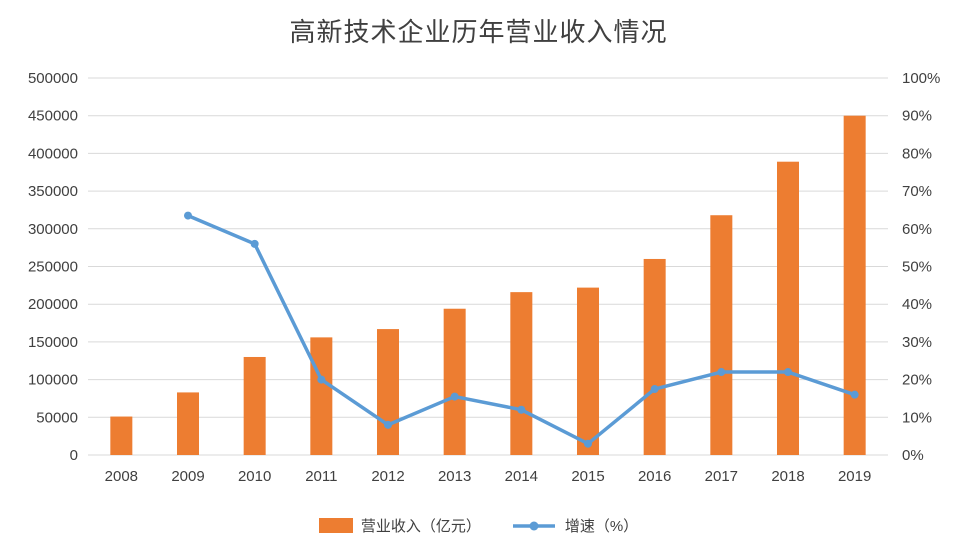  What do you see at coordinates (57, 417) in the screenshot?
I see `left-axis-tick-label: 50000` at bounding box center [57, 417].